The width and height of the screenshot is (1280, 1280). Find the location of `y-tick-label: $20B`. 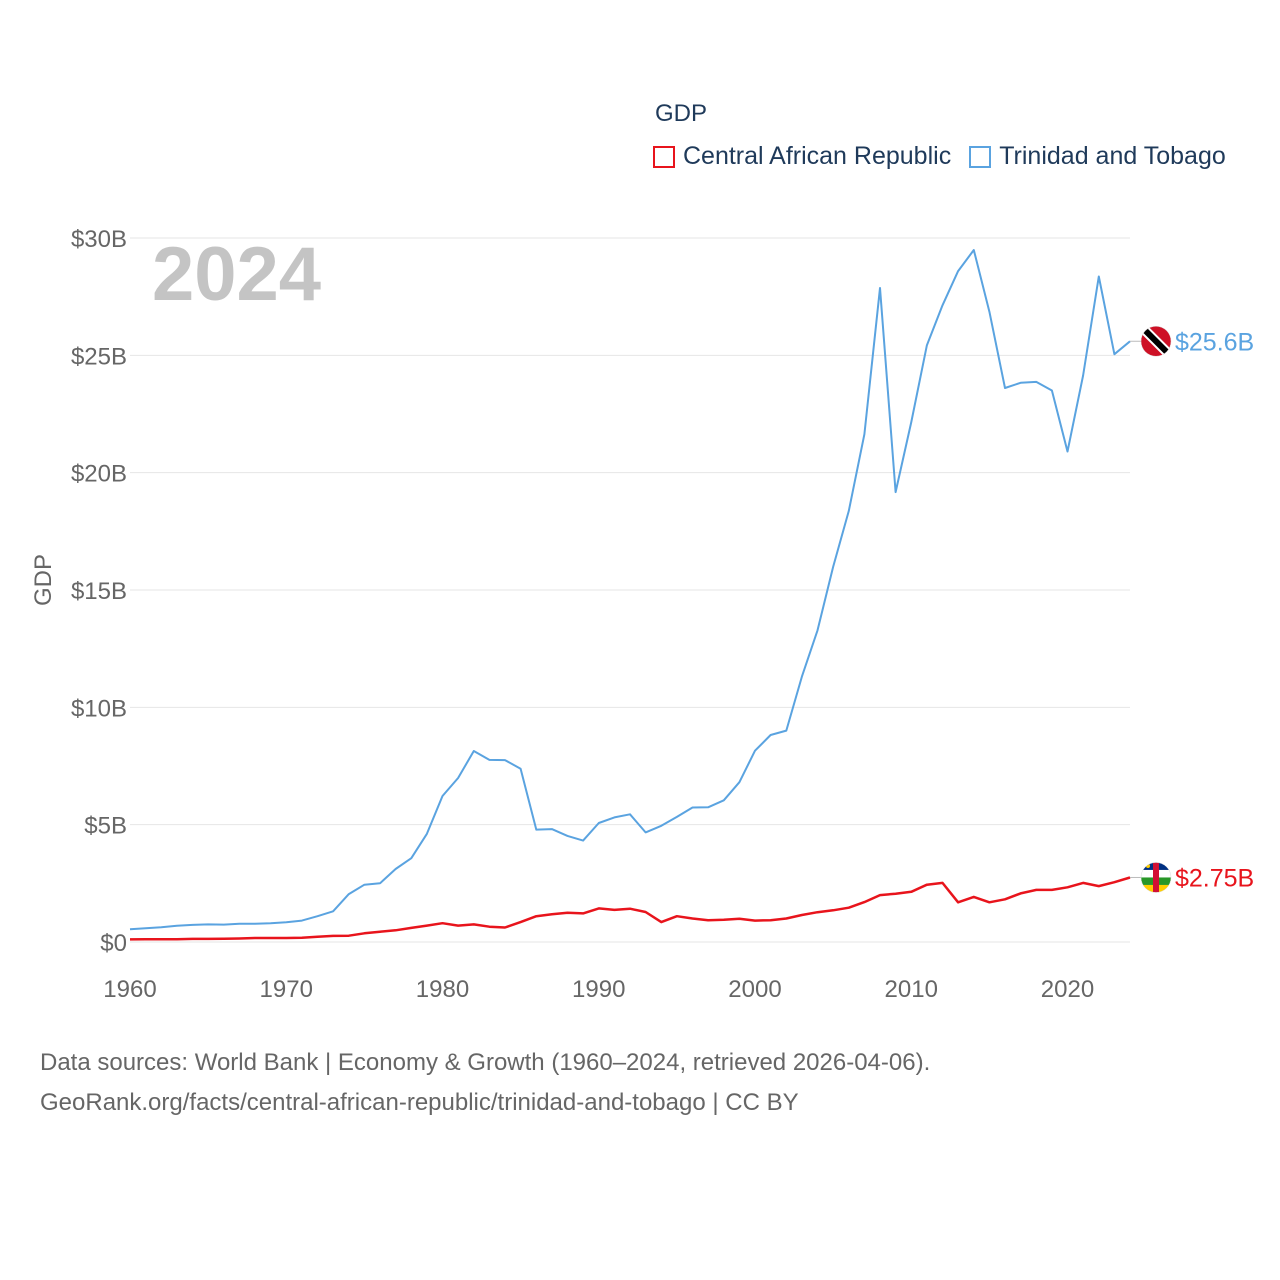

y-tick-label: $20B is located at coordinates (99, 474).